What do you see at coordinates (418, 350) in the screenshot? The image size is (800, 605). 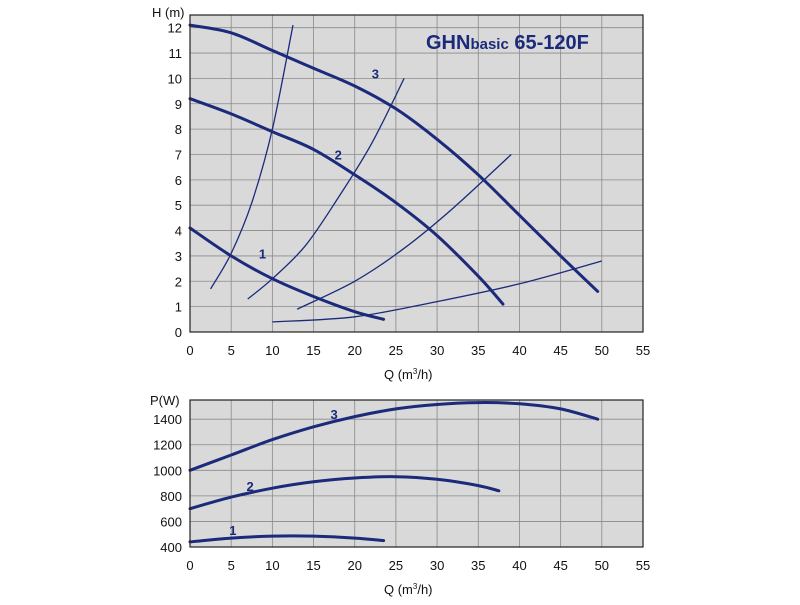 I see `head-x-tick-labels: 0 5 10 15 20 25 30 35 40 45 50 55` at bounding box center [418, 350].